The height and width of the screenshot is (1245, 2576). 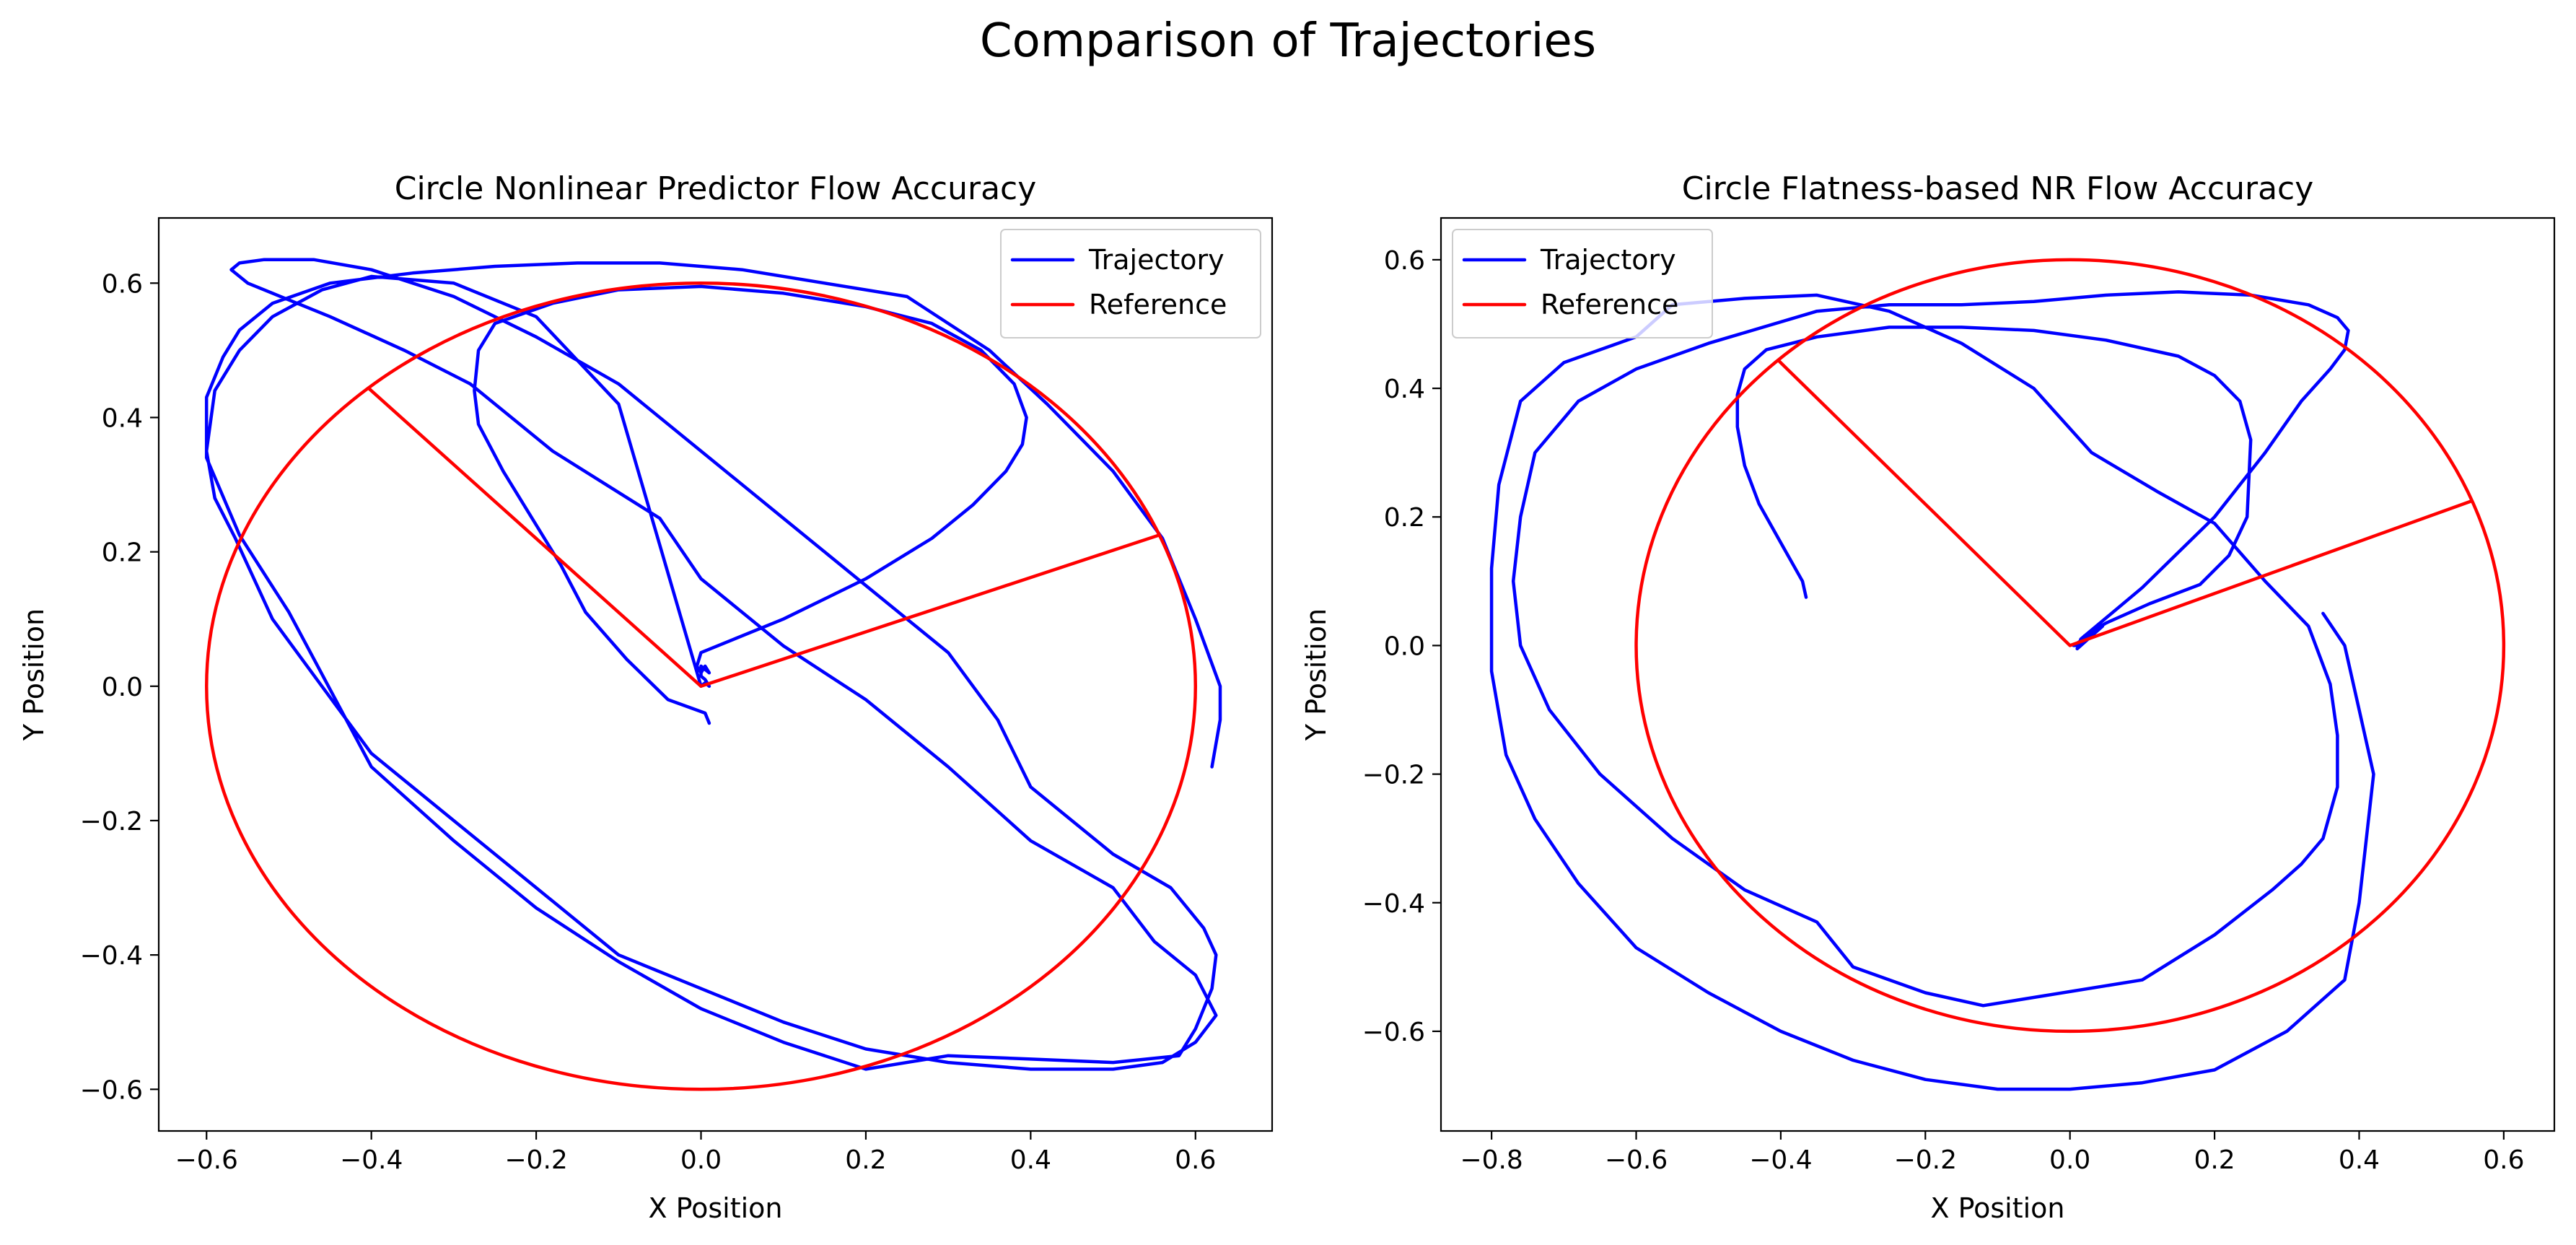 I want to click on figure-suptitle: Comparison of Trajectories, so click(x=1288, y=41).